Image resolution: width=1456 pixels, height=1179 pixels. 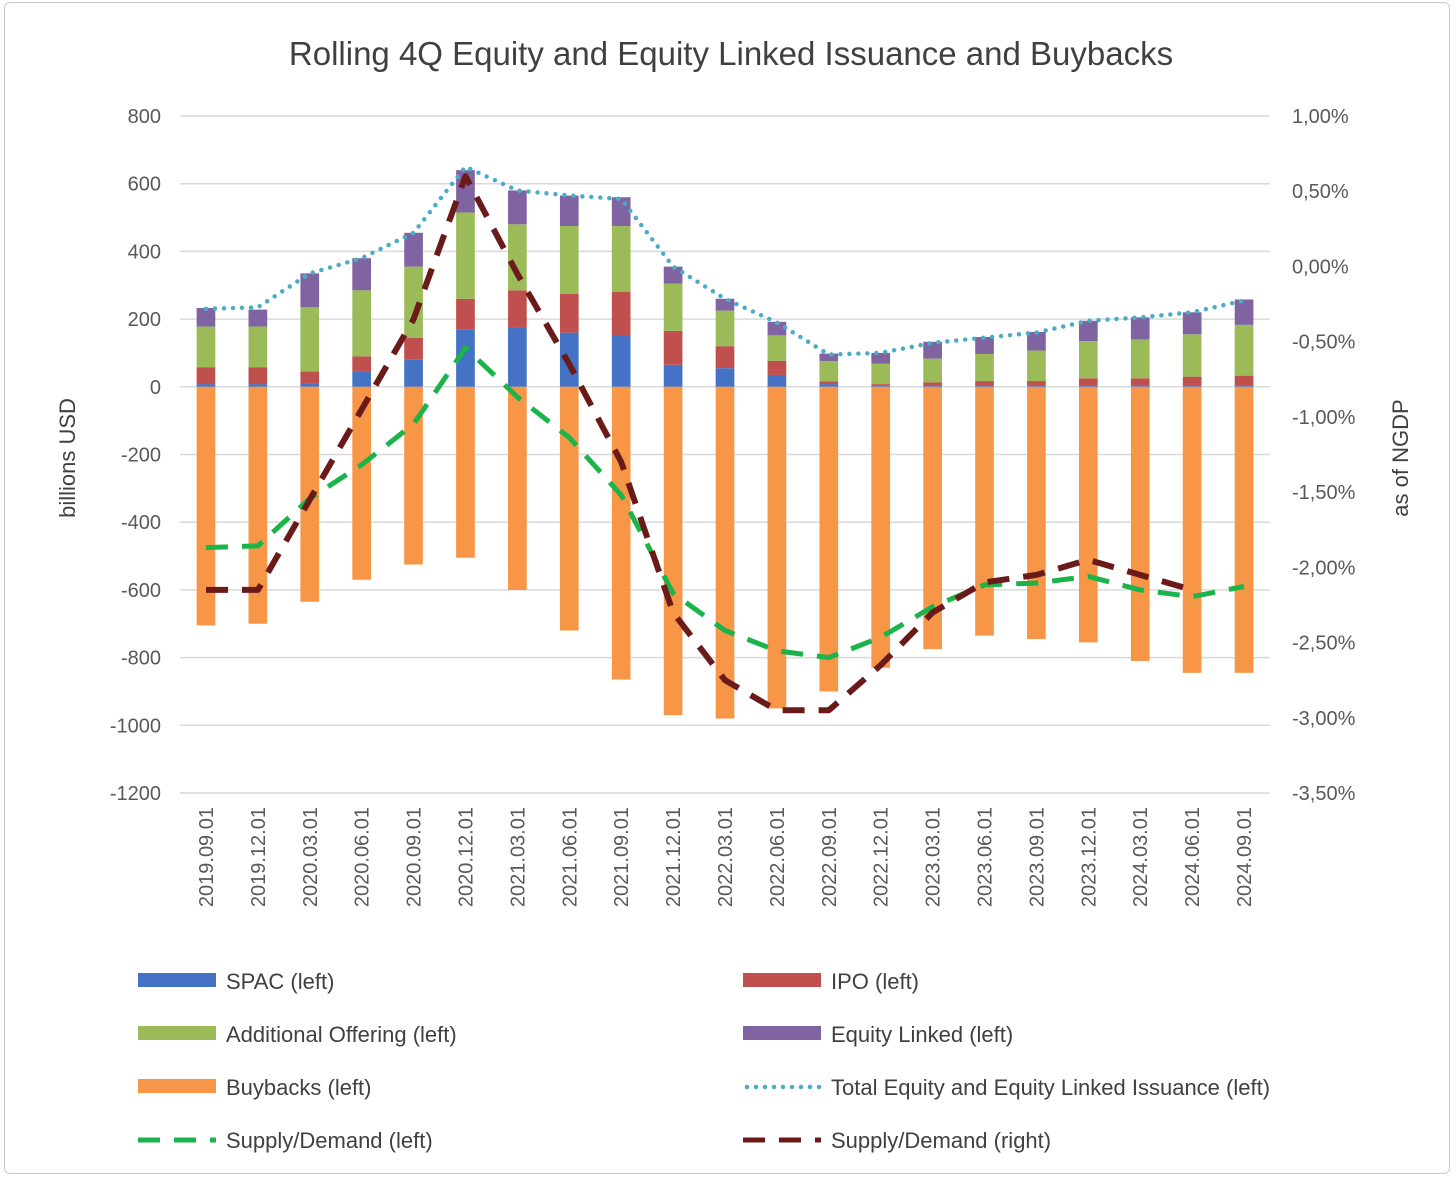 I want to click on x-tick-label: 2024.03.01, so click(x=1141, y=857).